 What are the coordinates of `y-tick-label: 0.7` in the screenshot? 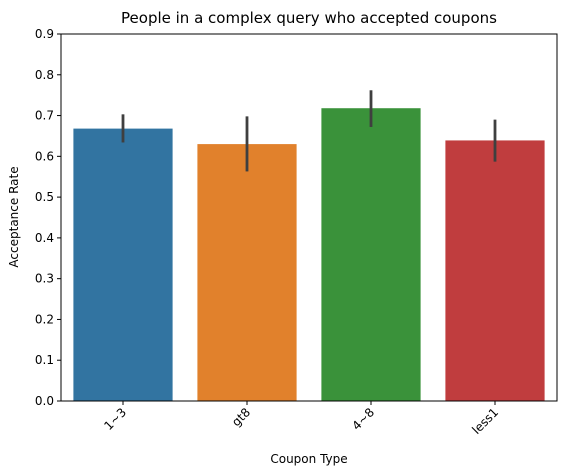 It's located at (44, 116).